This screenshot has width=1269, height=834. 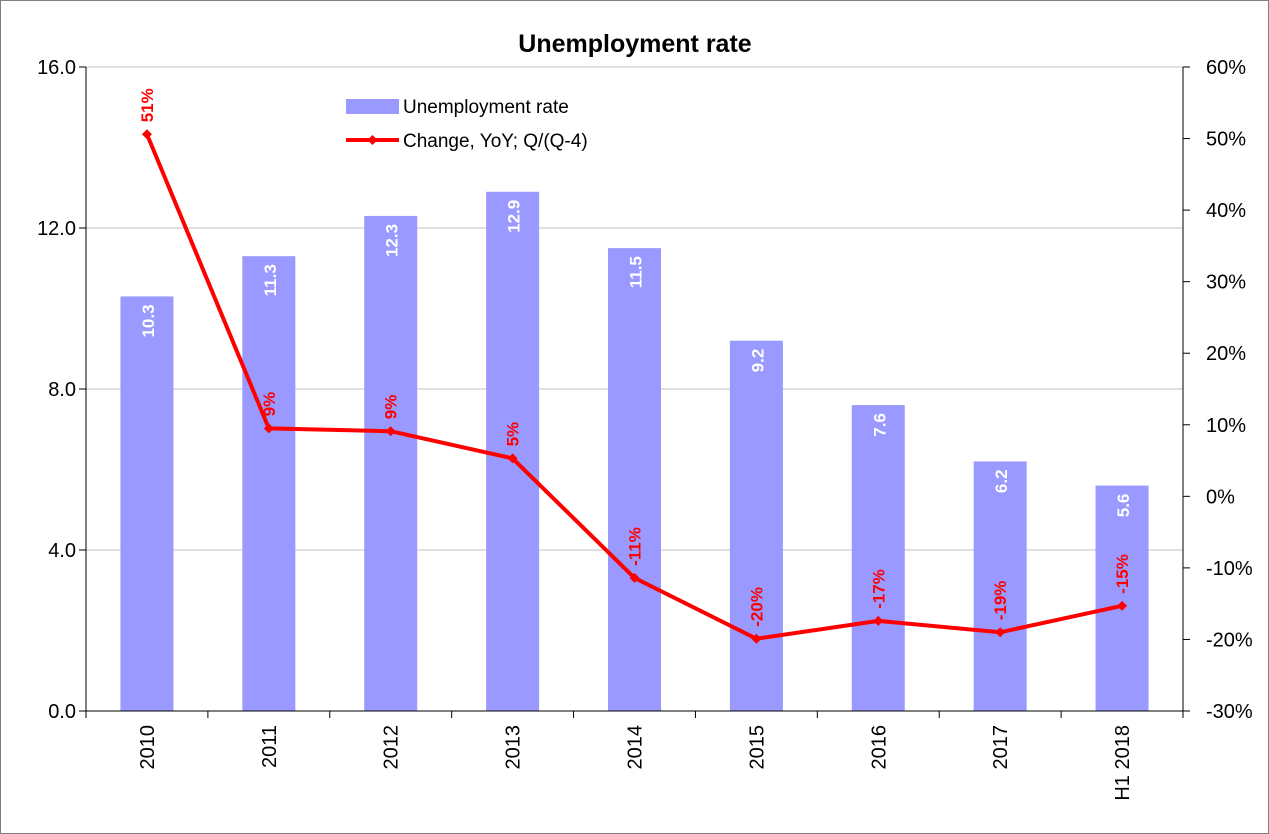 I want to click on bar-value-label: 9.2, so click(x=757, y=361).